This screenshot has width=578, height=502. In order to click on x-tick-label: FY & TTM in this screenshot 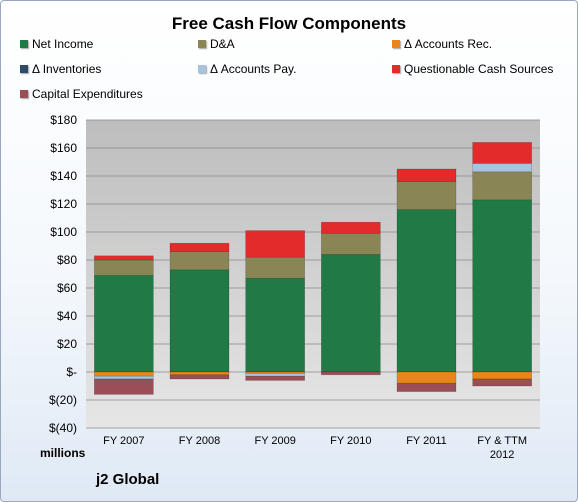, I will do `click(502, 441)`.